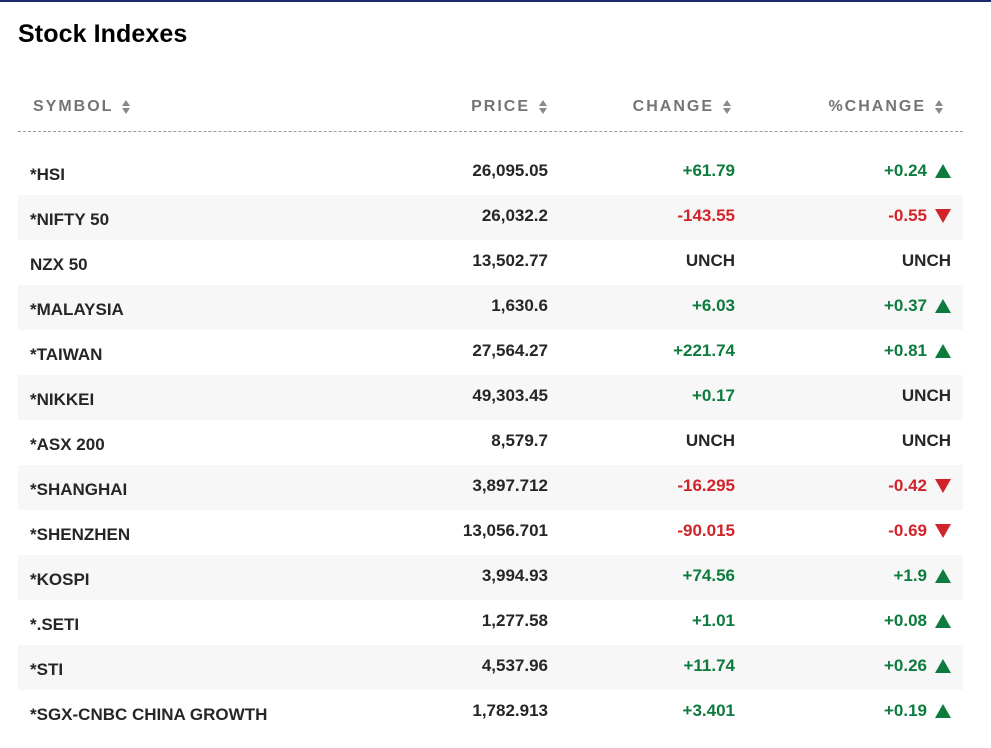  Describe the element at coordinates (505, 530) in the screenshot. I see `index-price: 13,056.701` at that location.